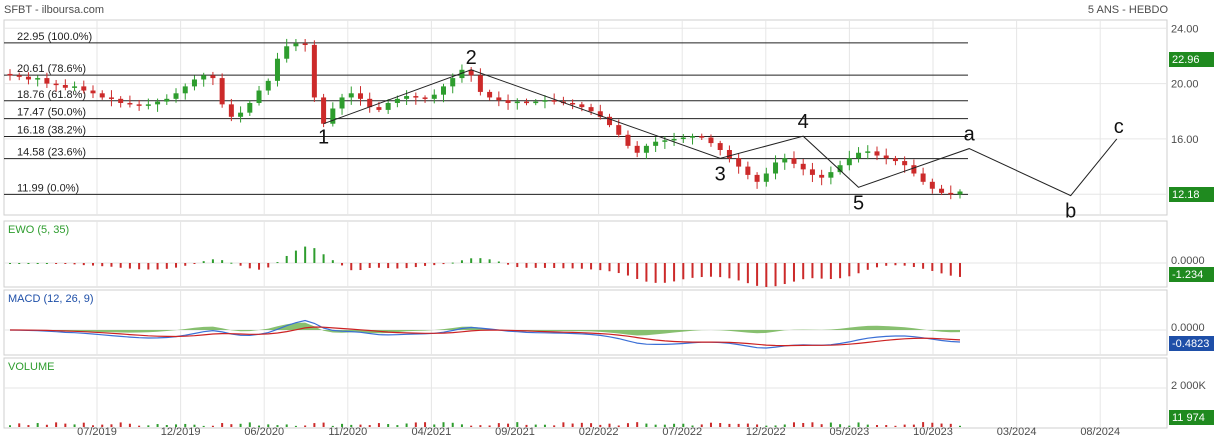 This screenshot has height=440, width=1216. Describe the element at coordinates (51, 153) in the screenshot. I see `fib-level-label: 14.58 (23.6%)` at that location.